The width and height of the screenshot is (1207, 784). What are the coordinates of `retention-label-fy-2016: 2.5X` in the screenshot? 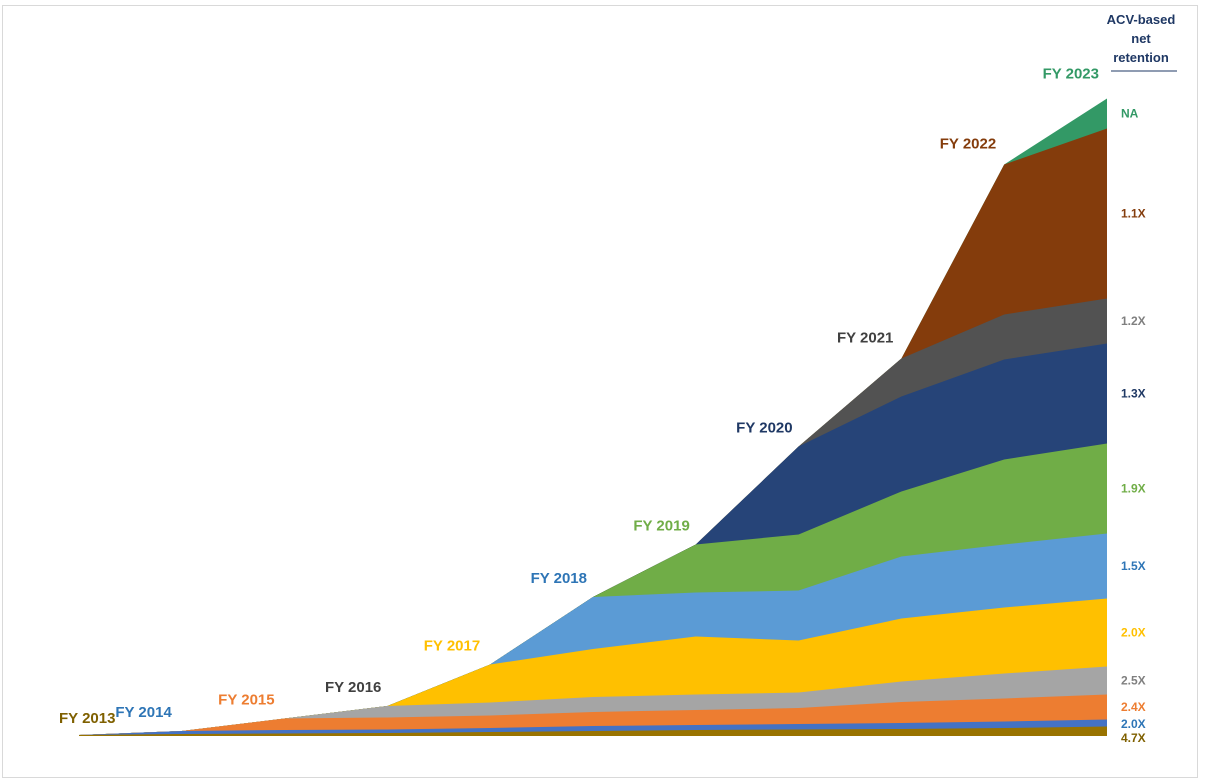 It's located at (1133, 681).